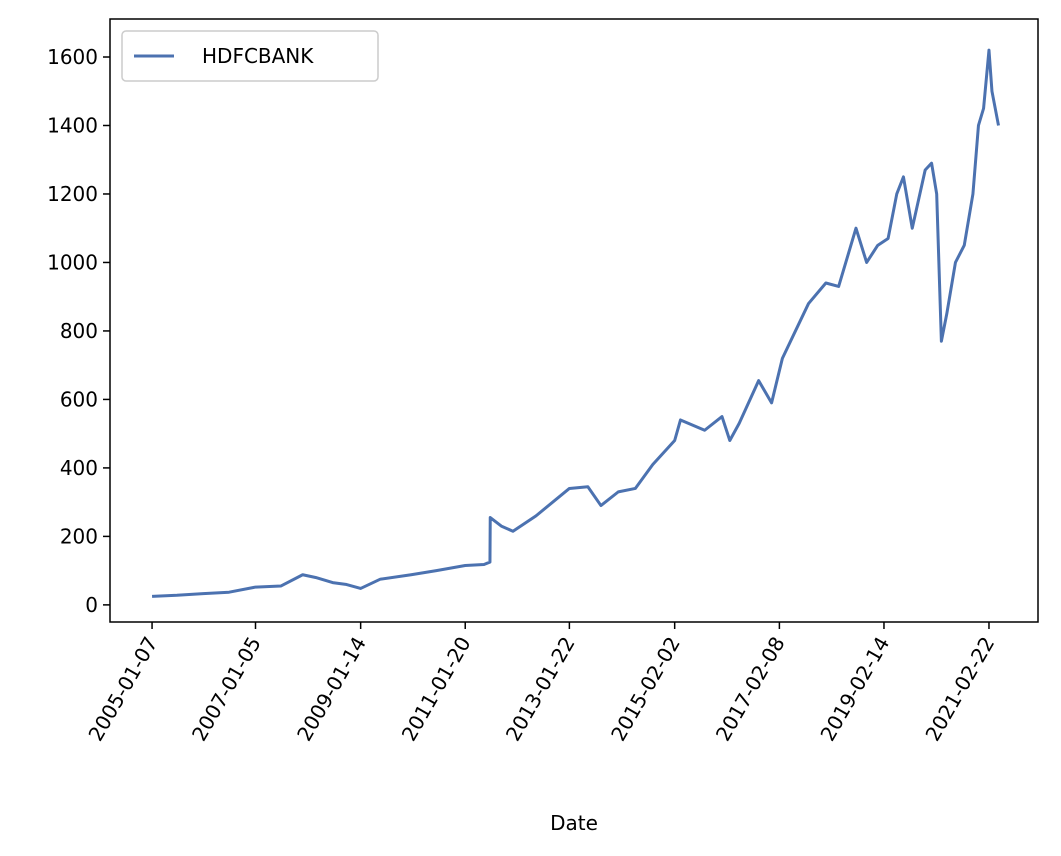 The height and width of the screenshot is (856, 1061). Describe the element at coordinates (79, 468) in the screenshot. I see `y-tick-label: 400` at that location.